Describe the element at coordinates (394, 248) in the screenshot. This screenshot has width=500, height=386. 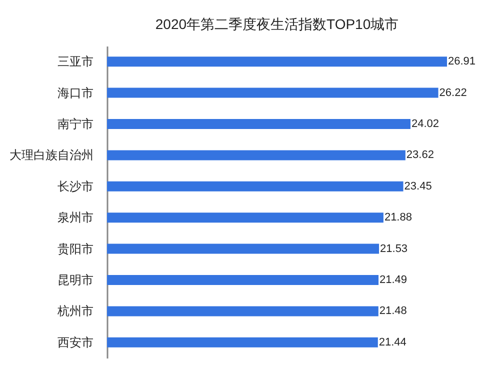
I see `data-label: 21.53` at that location.